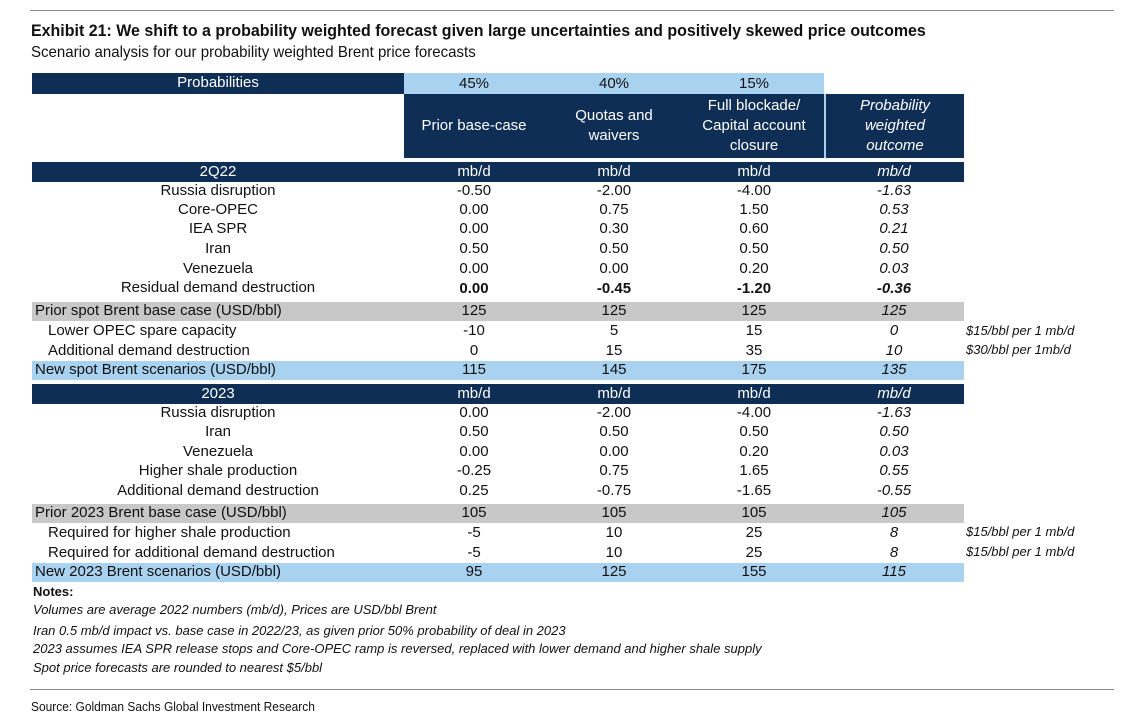  What do you see at coordinates (614, 470) in the screenshot?
I see `table-cell: 0.75` at bounding box center [614, 470].